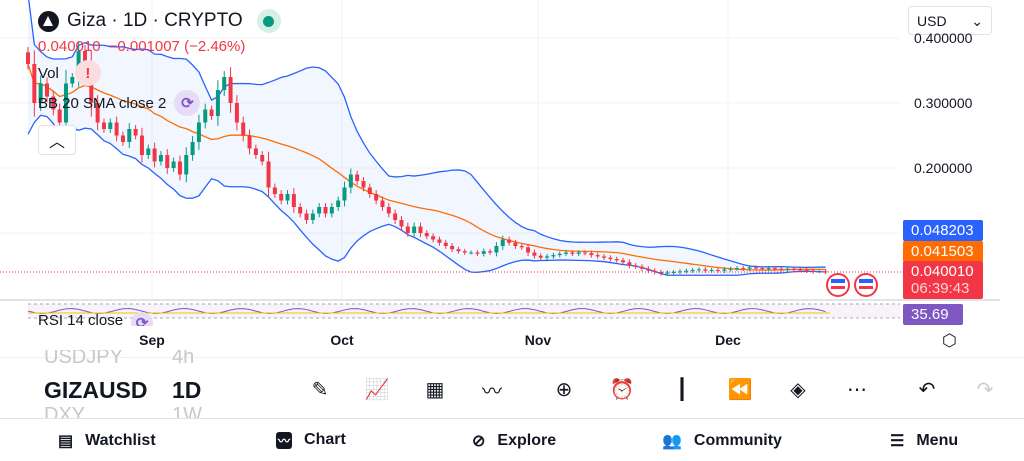 This screenshot has height=461, width=1024. Describe the element at coordinates (933, 314) in the screenshot. I see `rsi-value-label: 35.69` at that location.